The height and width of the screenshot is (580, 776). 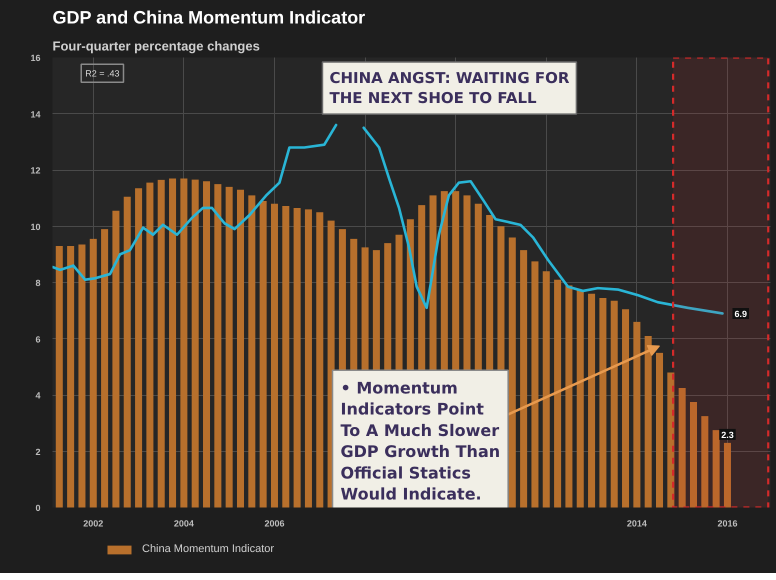 I want to click on x-tick-label: 2006, so click(x=274, y=523).